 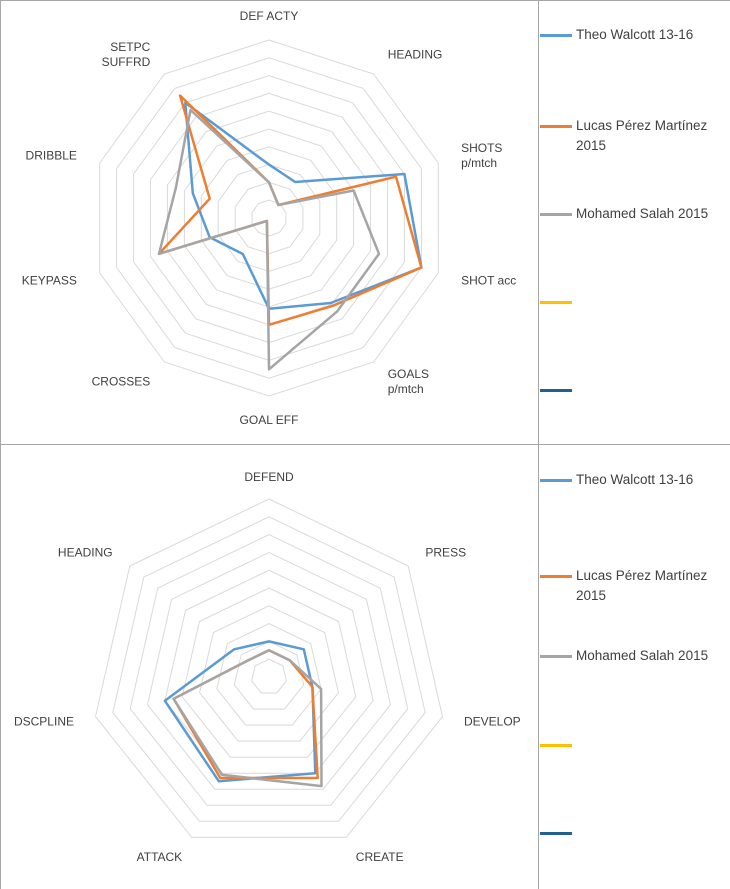 I want to click on axis-label: DEFEND, so click(x=269, y=477).